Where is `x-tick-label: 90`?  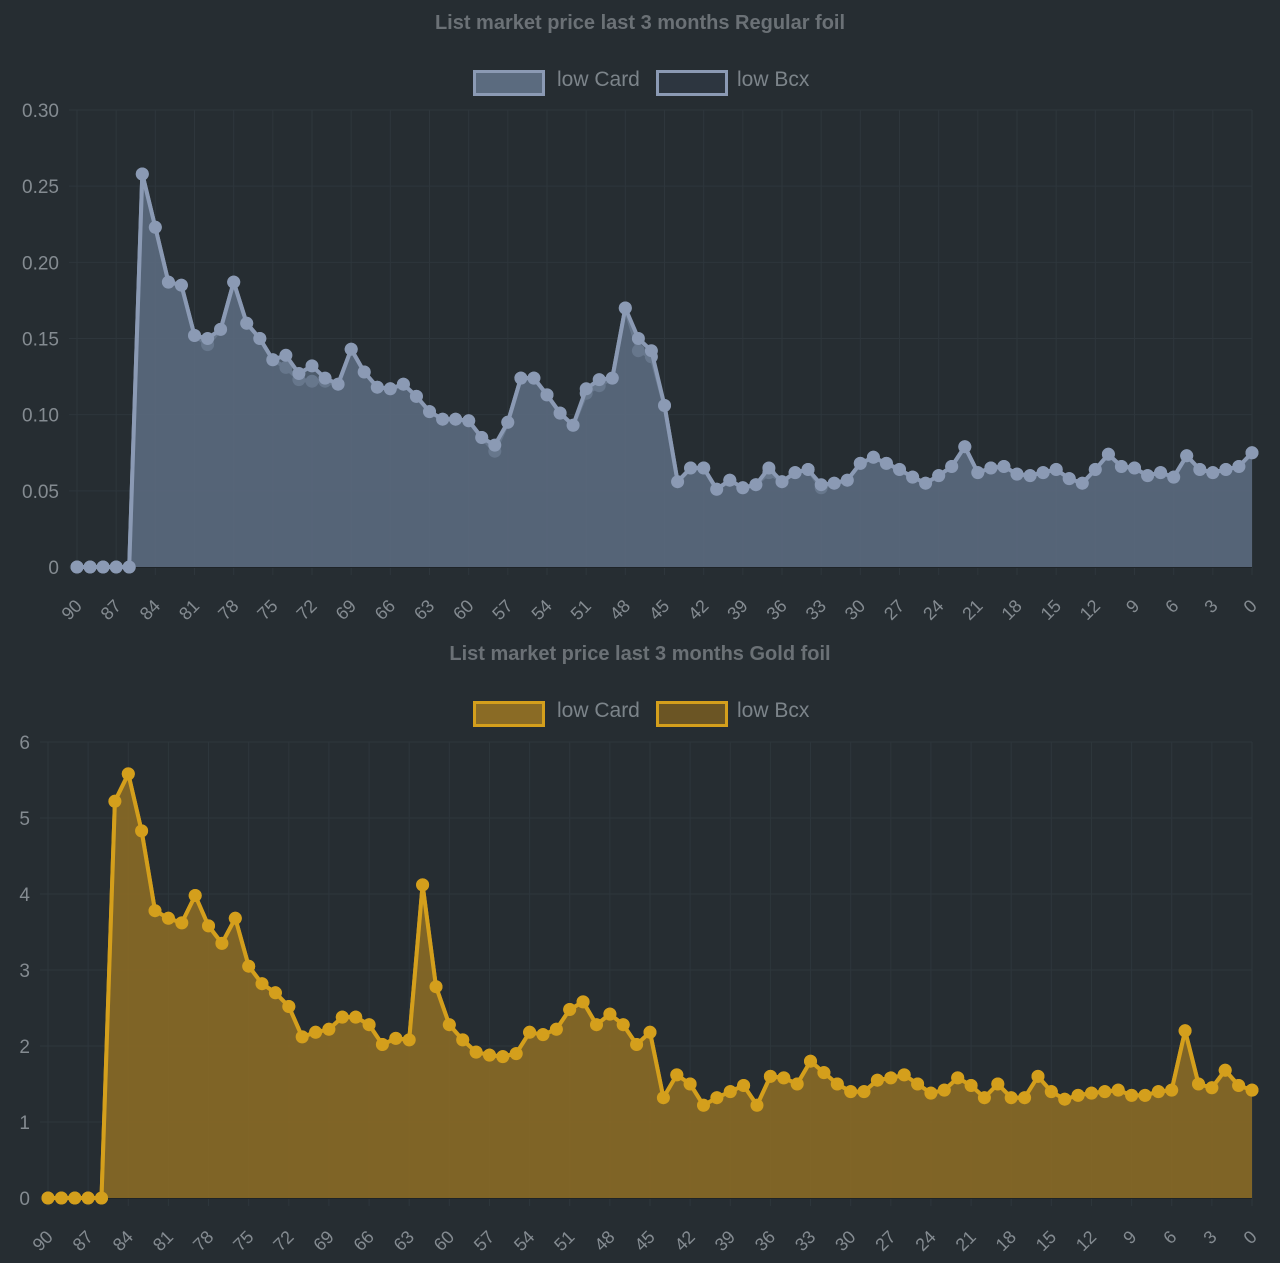 x-tick-label: 90 is located at coordinates (72, 610).